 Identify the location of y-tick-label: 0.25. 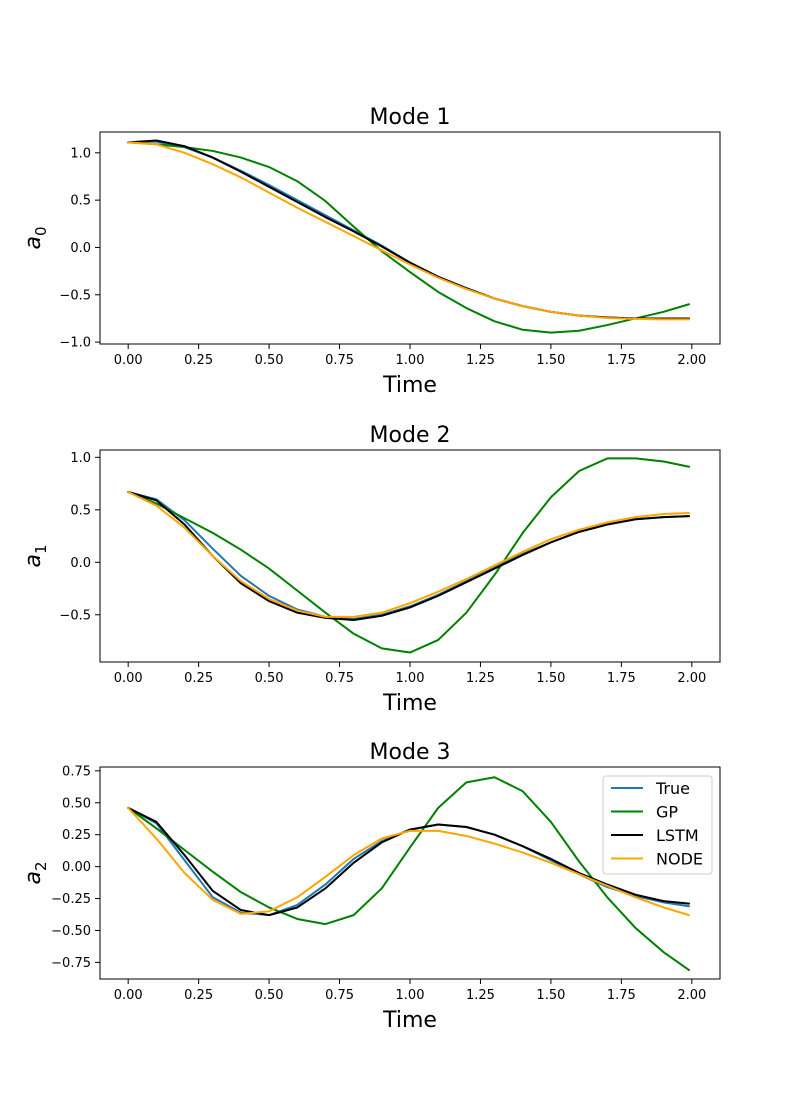
(76, 835).